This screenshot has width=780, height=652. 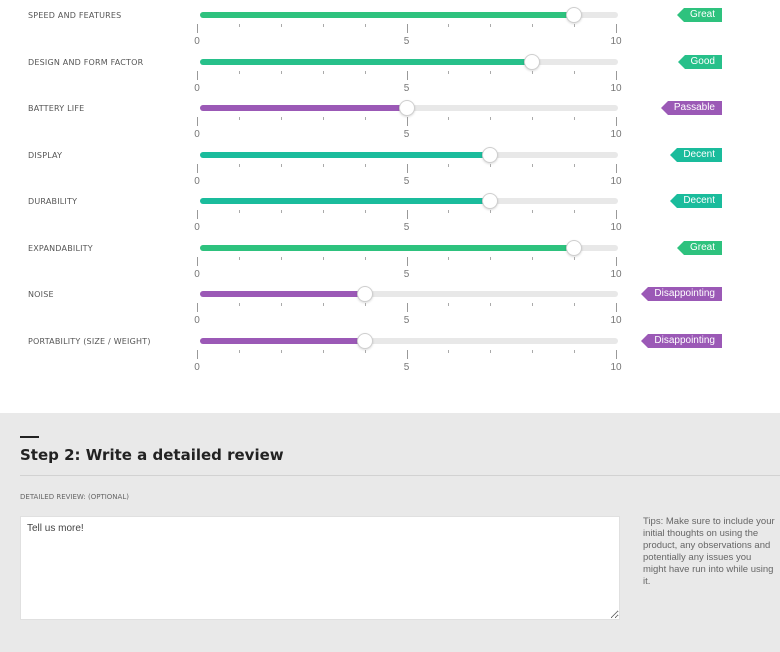 I want to click on rating-row: NOISE 0 5 10 Disappointing, so click(x=390, y=302).